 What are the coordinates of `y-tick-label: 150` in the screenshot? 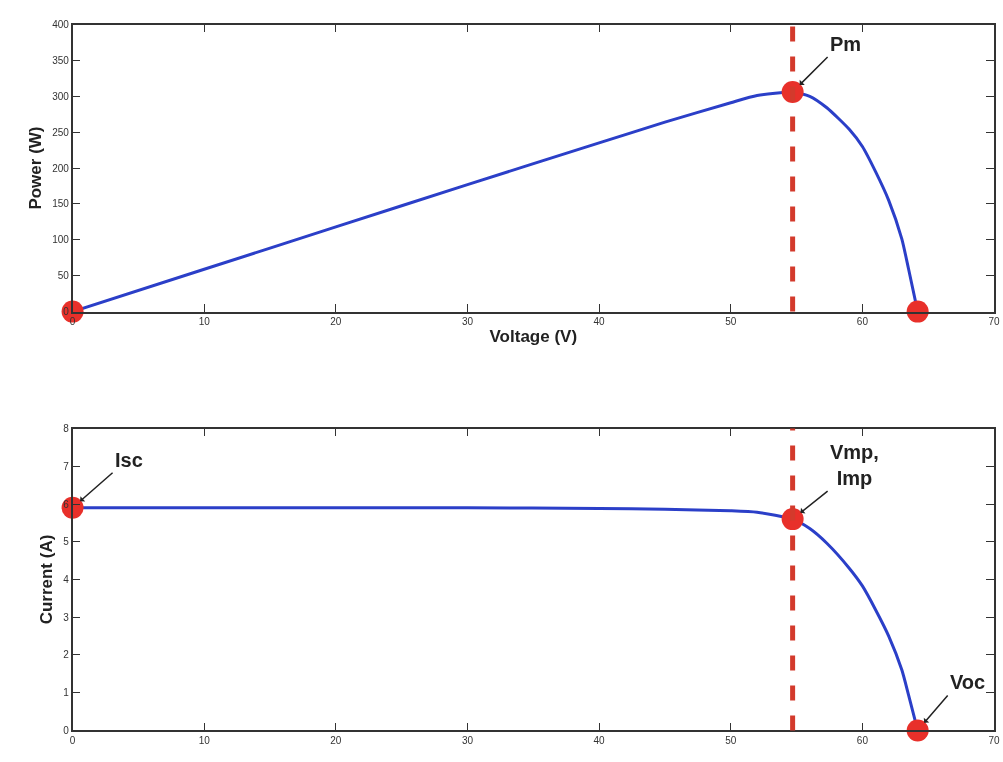 It's located at (61, 204).